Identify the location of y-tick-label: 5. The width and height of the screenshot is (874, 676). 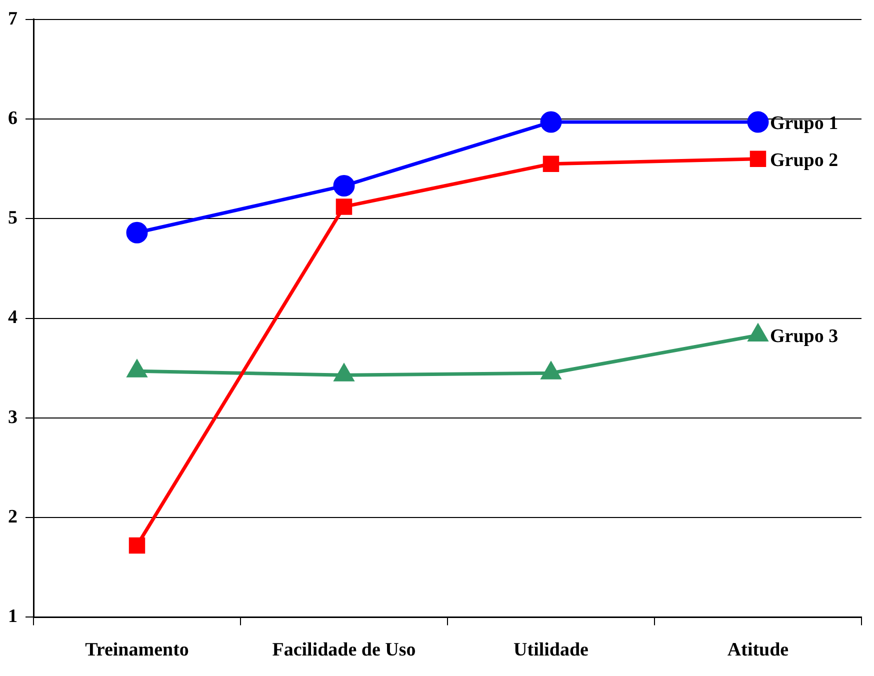
(13, 218).